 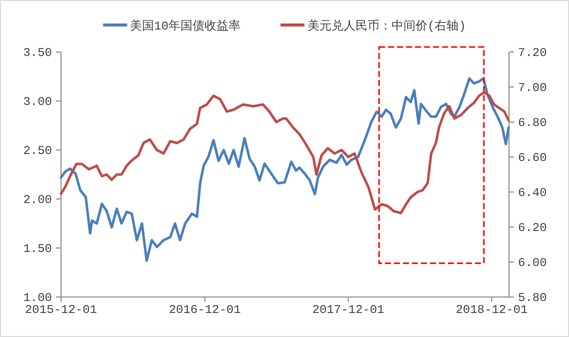 I want to click on legend-label: 美国10年国债收益率, so click(x=185, y=26).